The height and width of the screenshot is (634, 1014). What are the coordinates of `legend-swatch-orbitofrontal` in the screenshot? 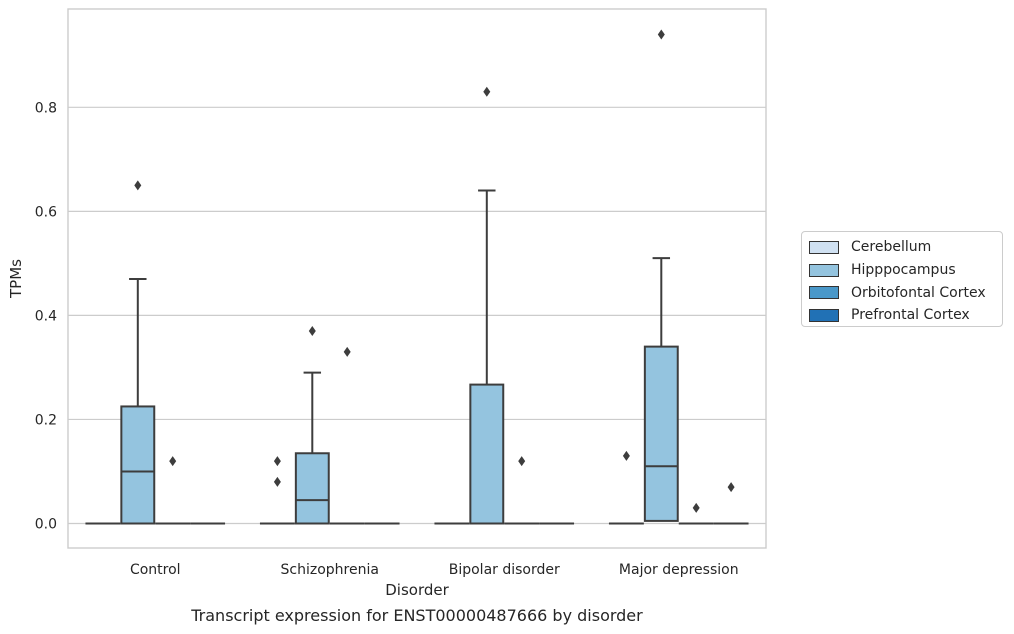 It's located at (824, 293).